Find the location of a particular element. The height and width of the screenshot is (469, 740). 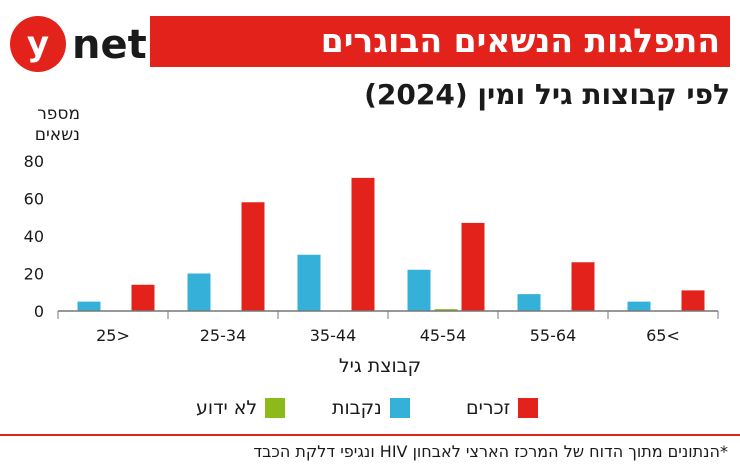

legend-label-males: זכרים is located at coordinates (488, 408).